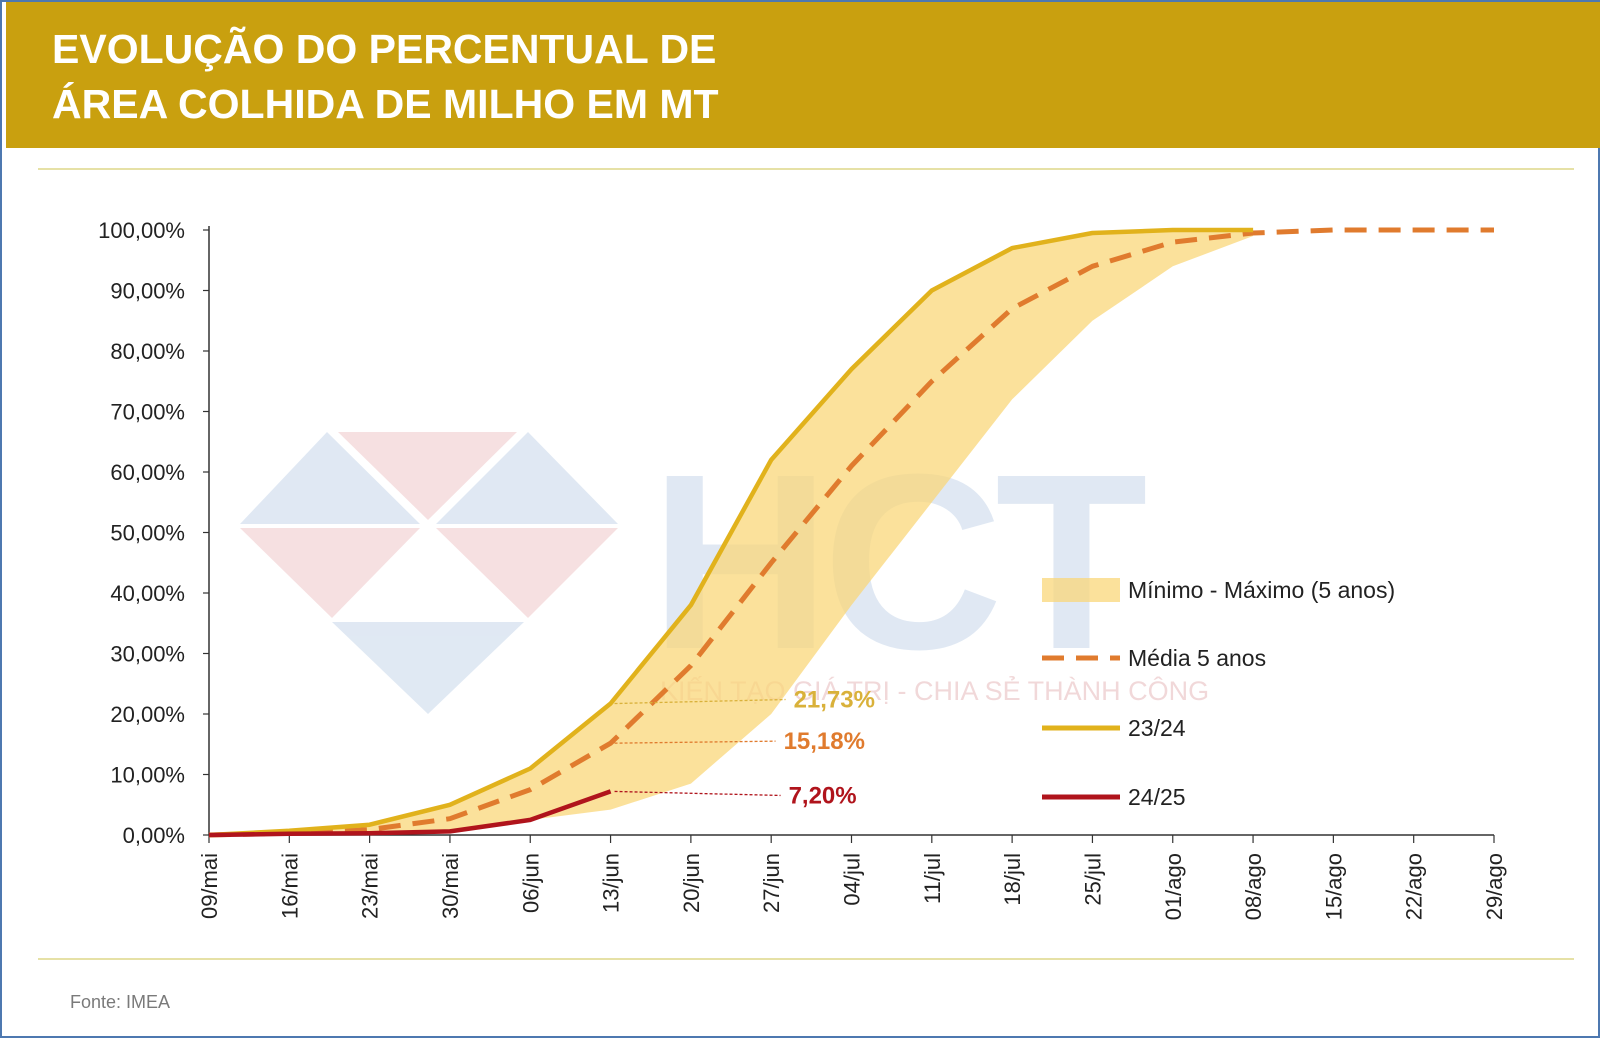 This screenshot has width=1600, height=1038. I want to click on y-tick-label: 10,00%, so click(147, 775).